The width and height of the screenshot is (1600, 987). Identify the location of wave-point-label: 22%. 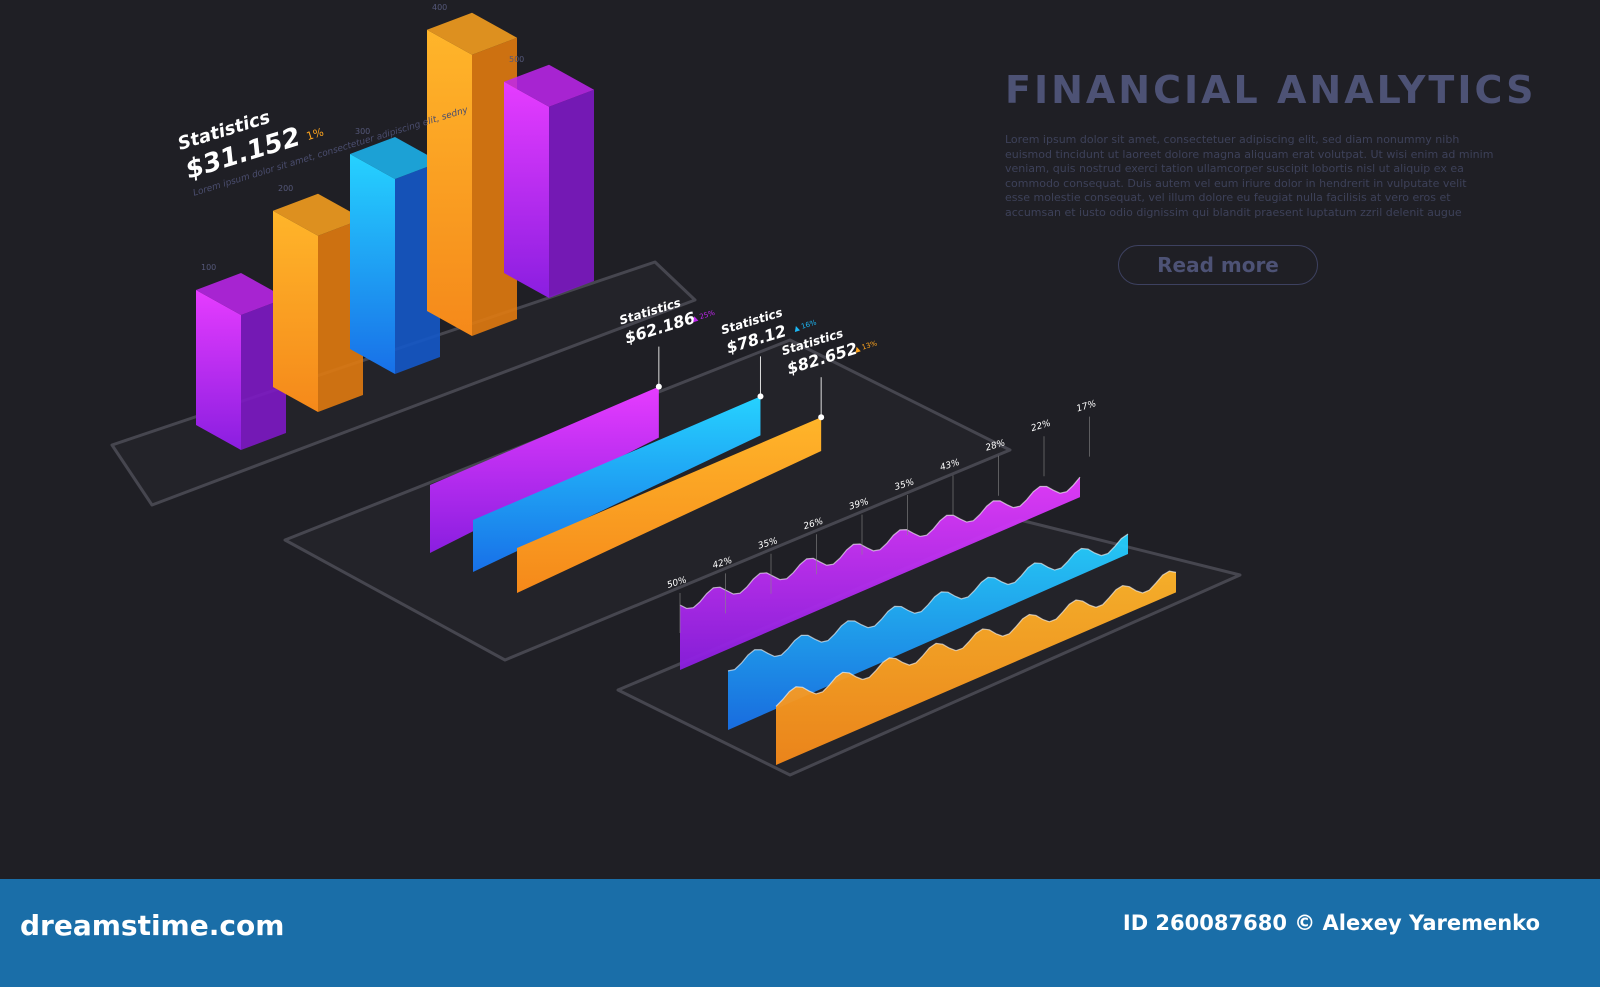
(1041, 426).